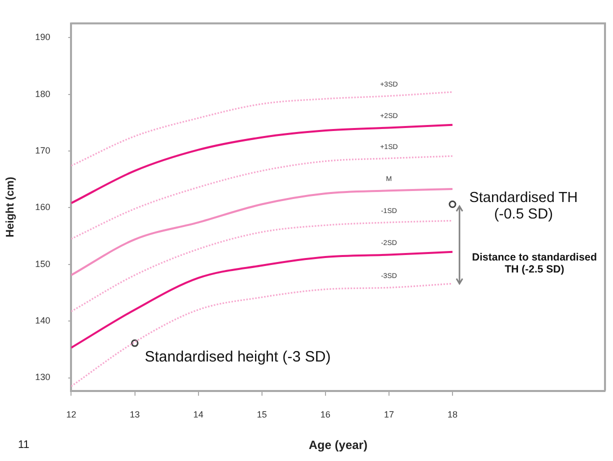 This screenshot has height=461, width=613. Describe the element at coordinates (10, 207) in the screenshot. I see `y-axis-title: Height (cm)` at that location.